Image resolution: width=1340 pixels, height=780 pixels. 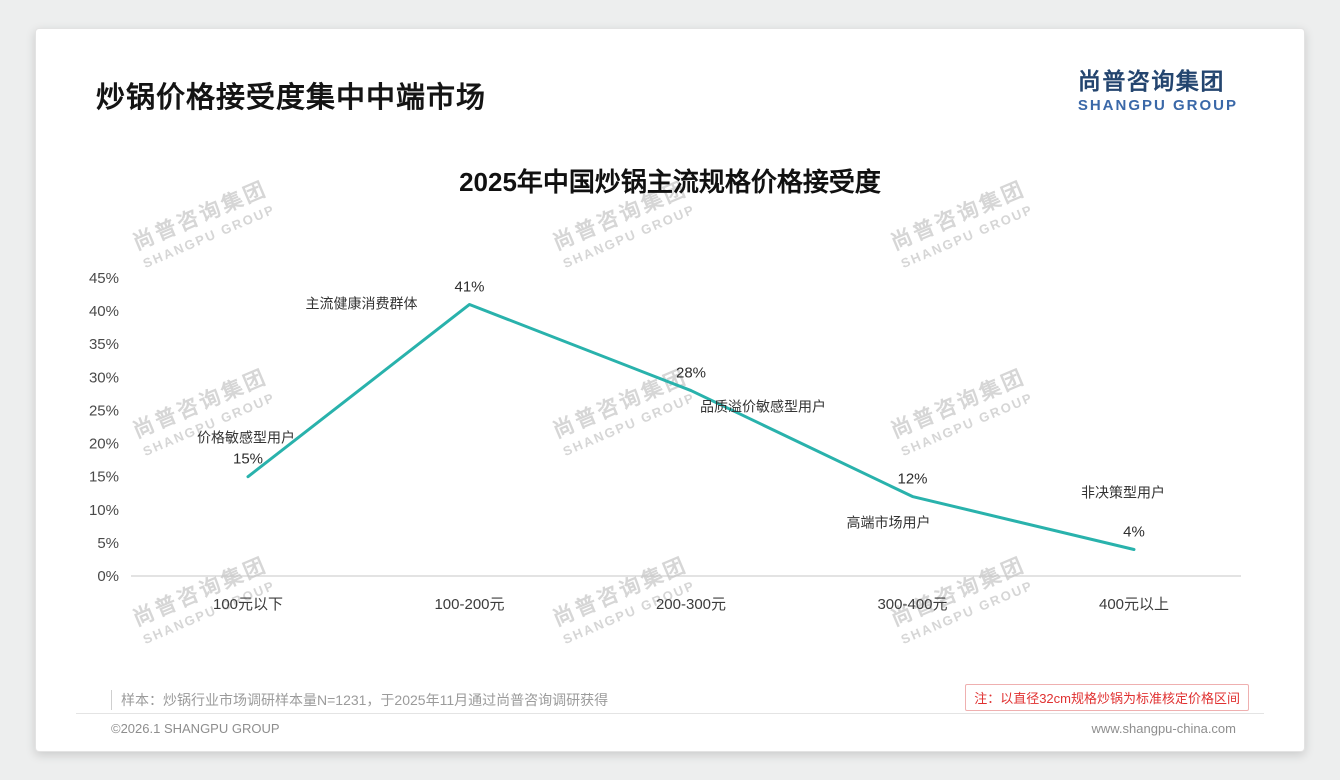 What do you see at coordinates (104, 278) in the screenshot?
I see `y-tick-label: 45%` at bounding box center [104, 278].